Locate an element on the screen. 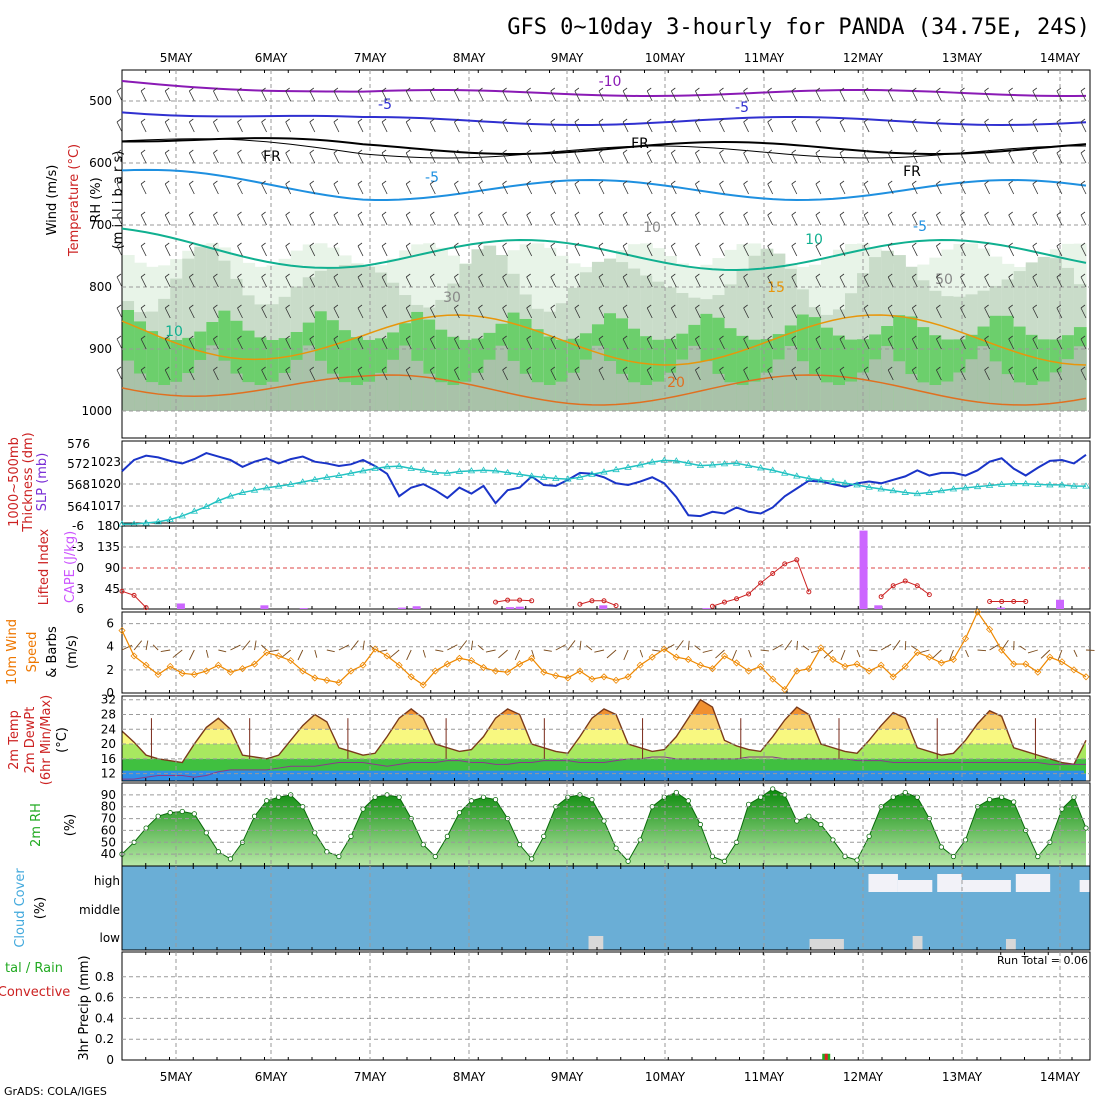 The width and height of the screenshot is (1100, 1100). y-tick-label: 6 is located at coordinates (80, 609).